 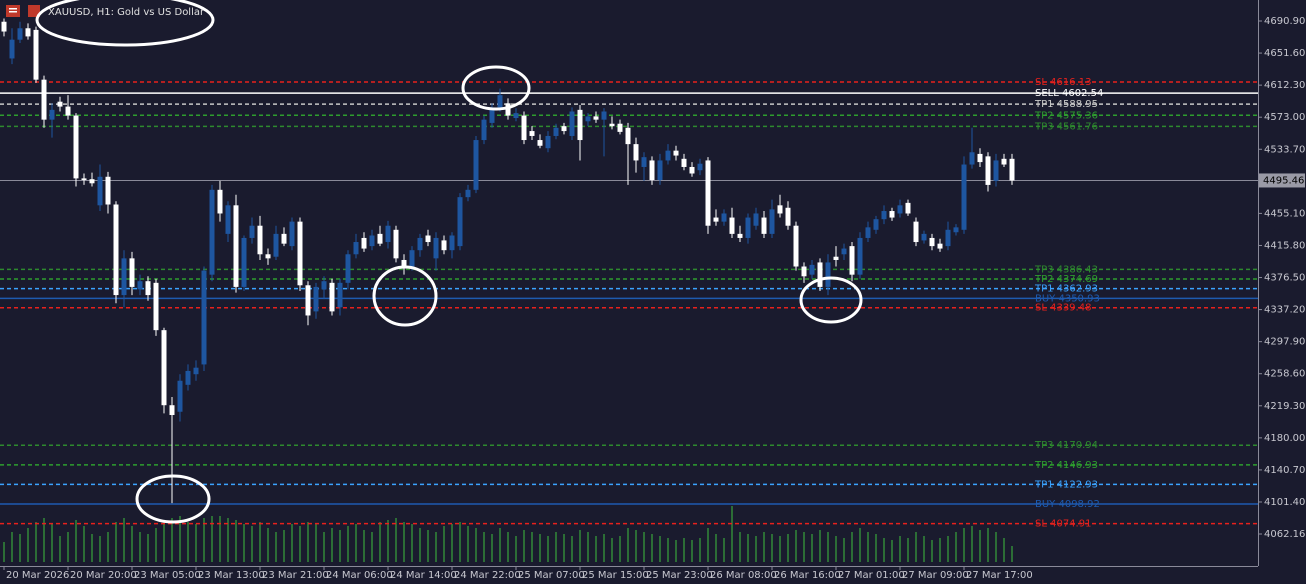 I want to click on title-icons, so click(x=23, y=11).